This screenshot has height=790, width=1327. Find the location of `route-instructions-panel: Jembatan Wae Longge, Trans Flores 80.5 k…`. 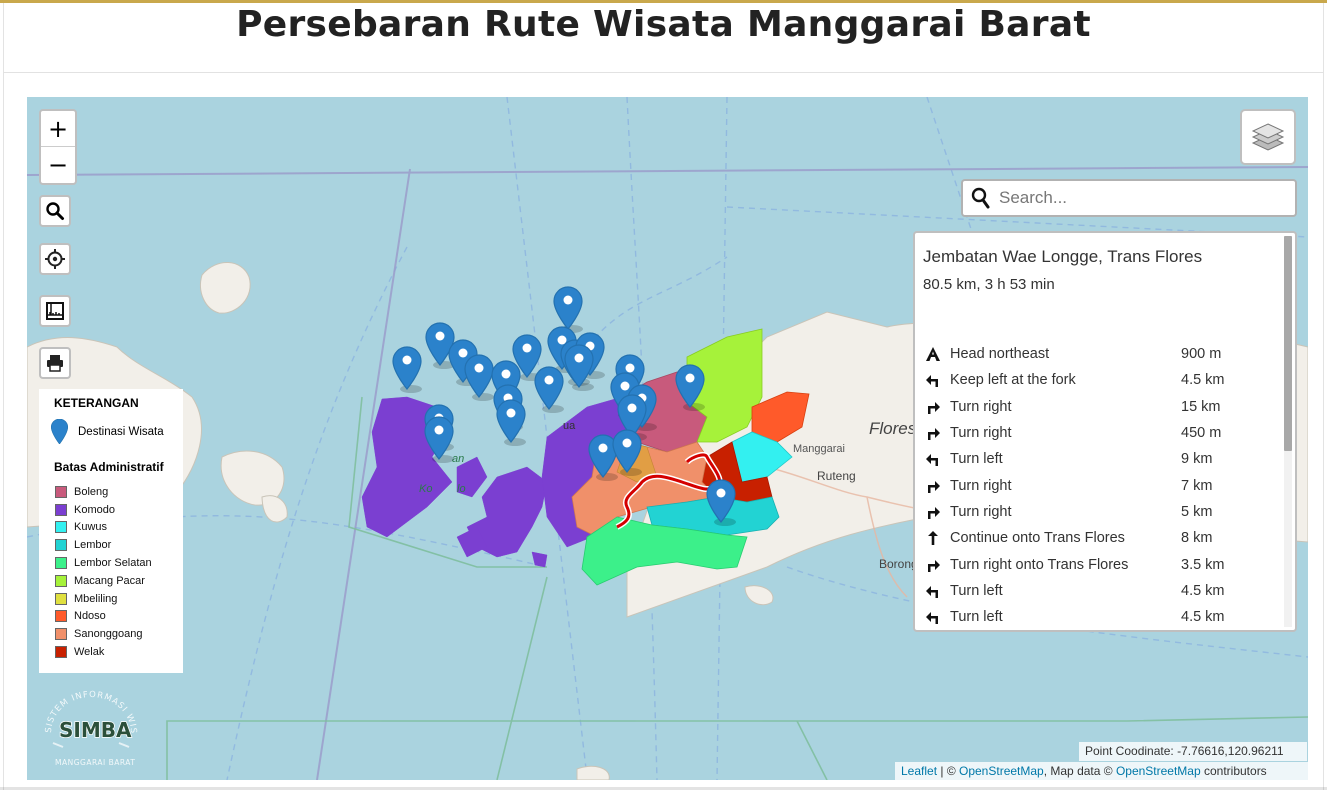

route-instructions-panel: Jembatan Wae Longge, Trans Flores 80.5 k… is located at coordinates (1105, 431).